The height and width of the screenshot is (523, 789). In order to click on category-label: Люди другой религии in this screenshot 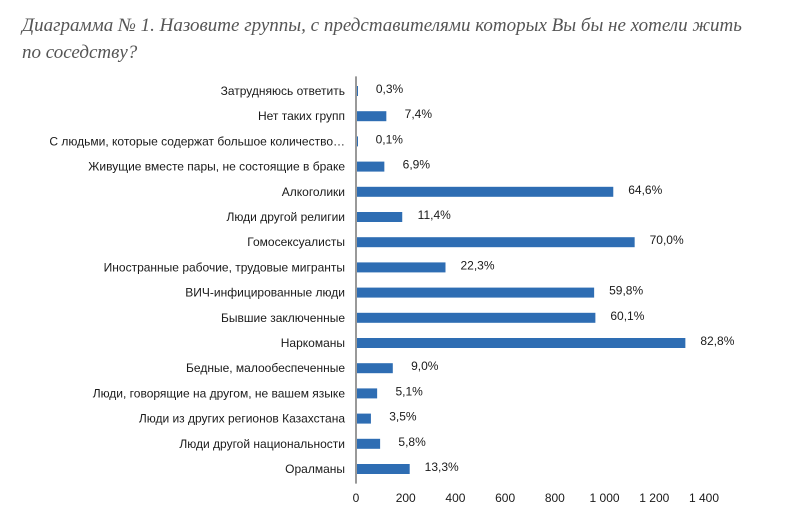, I will do `click(286, 217)`.